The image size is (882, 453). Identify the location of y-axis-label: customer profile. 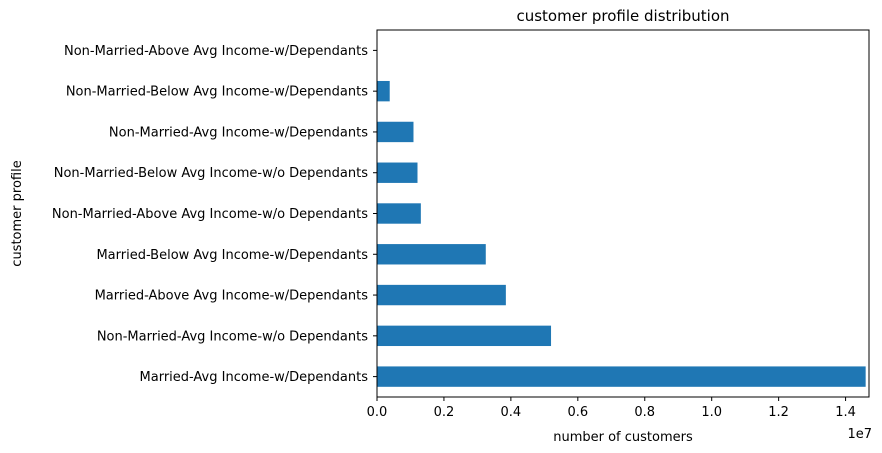
(17, 213).